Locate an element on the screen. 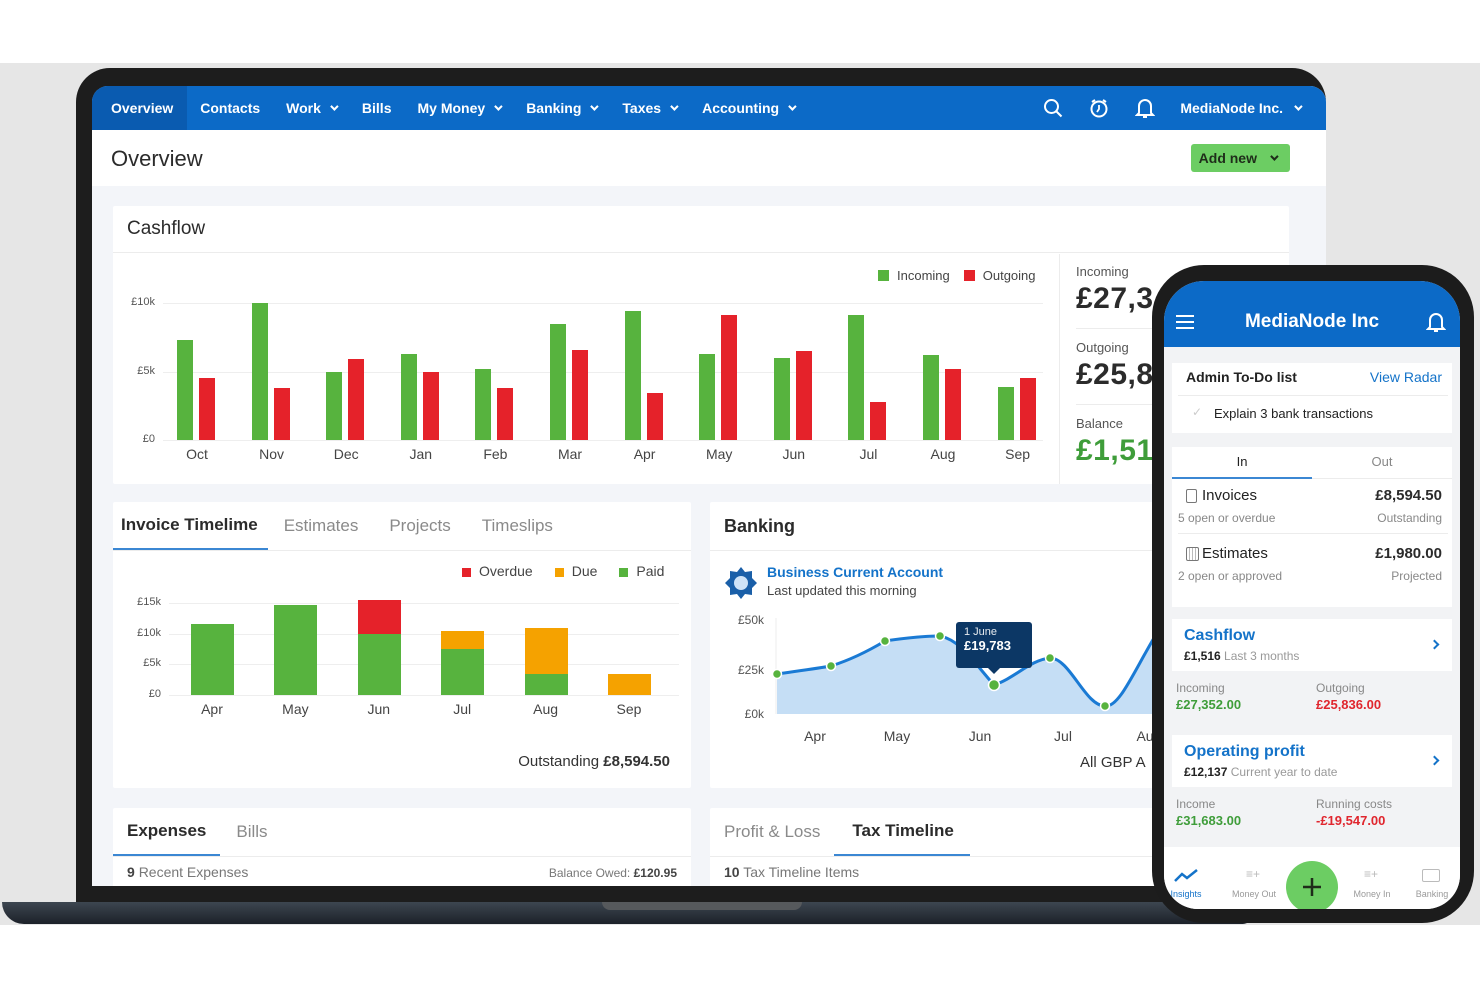 The image size is (1480, 987). org-name: MediaNode Inc. is located at coordinates (1231, 108).